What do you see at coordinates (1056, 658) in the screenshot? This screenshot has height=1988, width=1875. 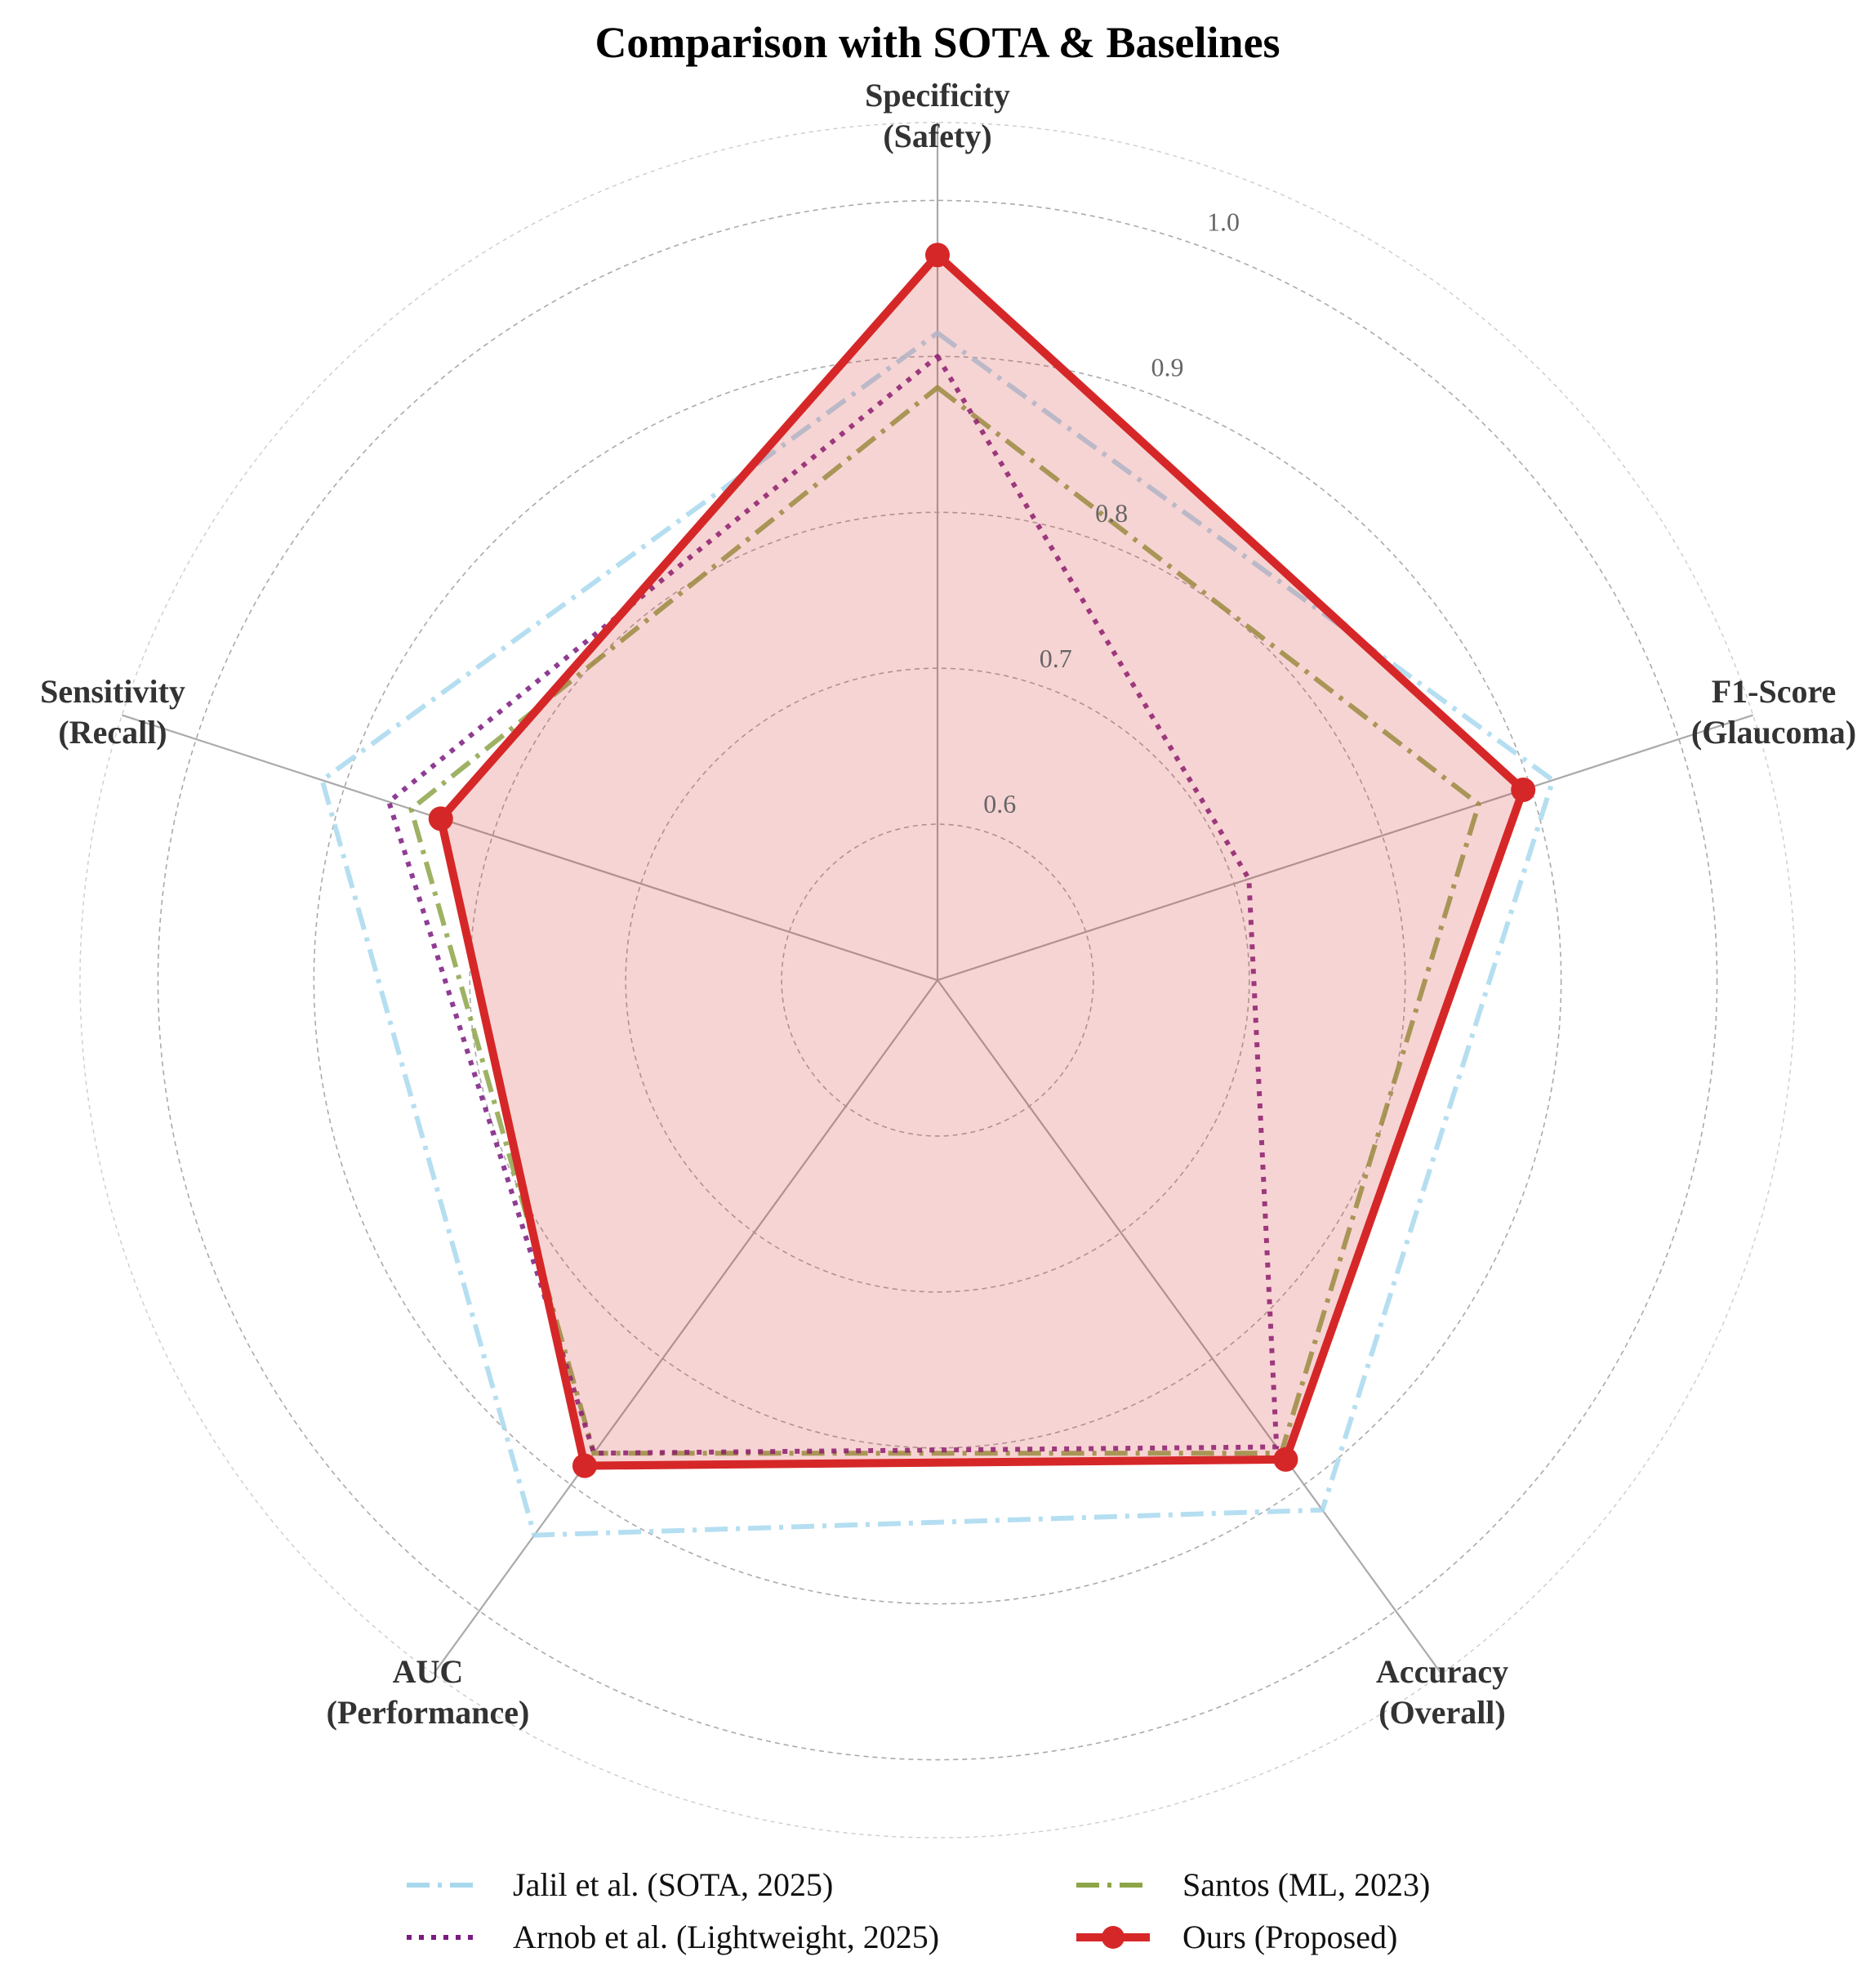 I see `tick-label-1: 0.7` at bounding box center [1056, 658].